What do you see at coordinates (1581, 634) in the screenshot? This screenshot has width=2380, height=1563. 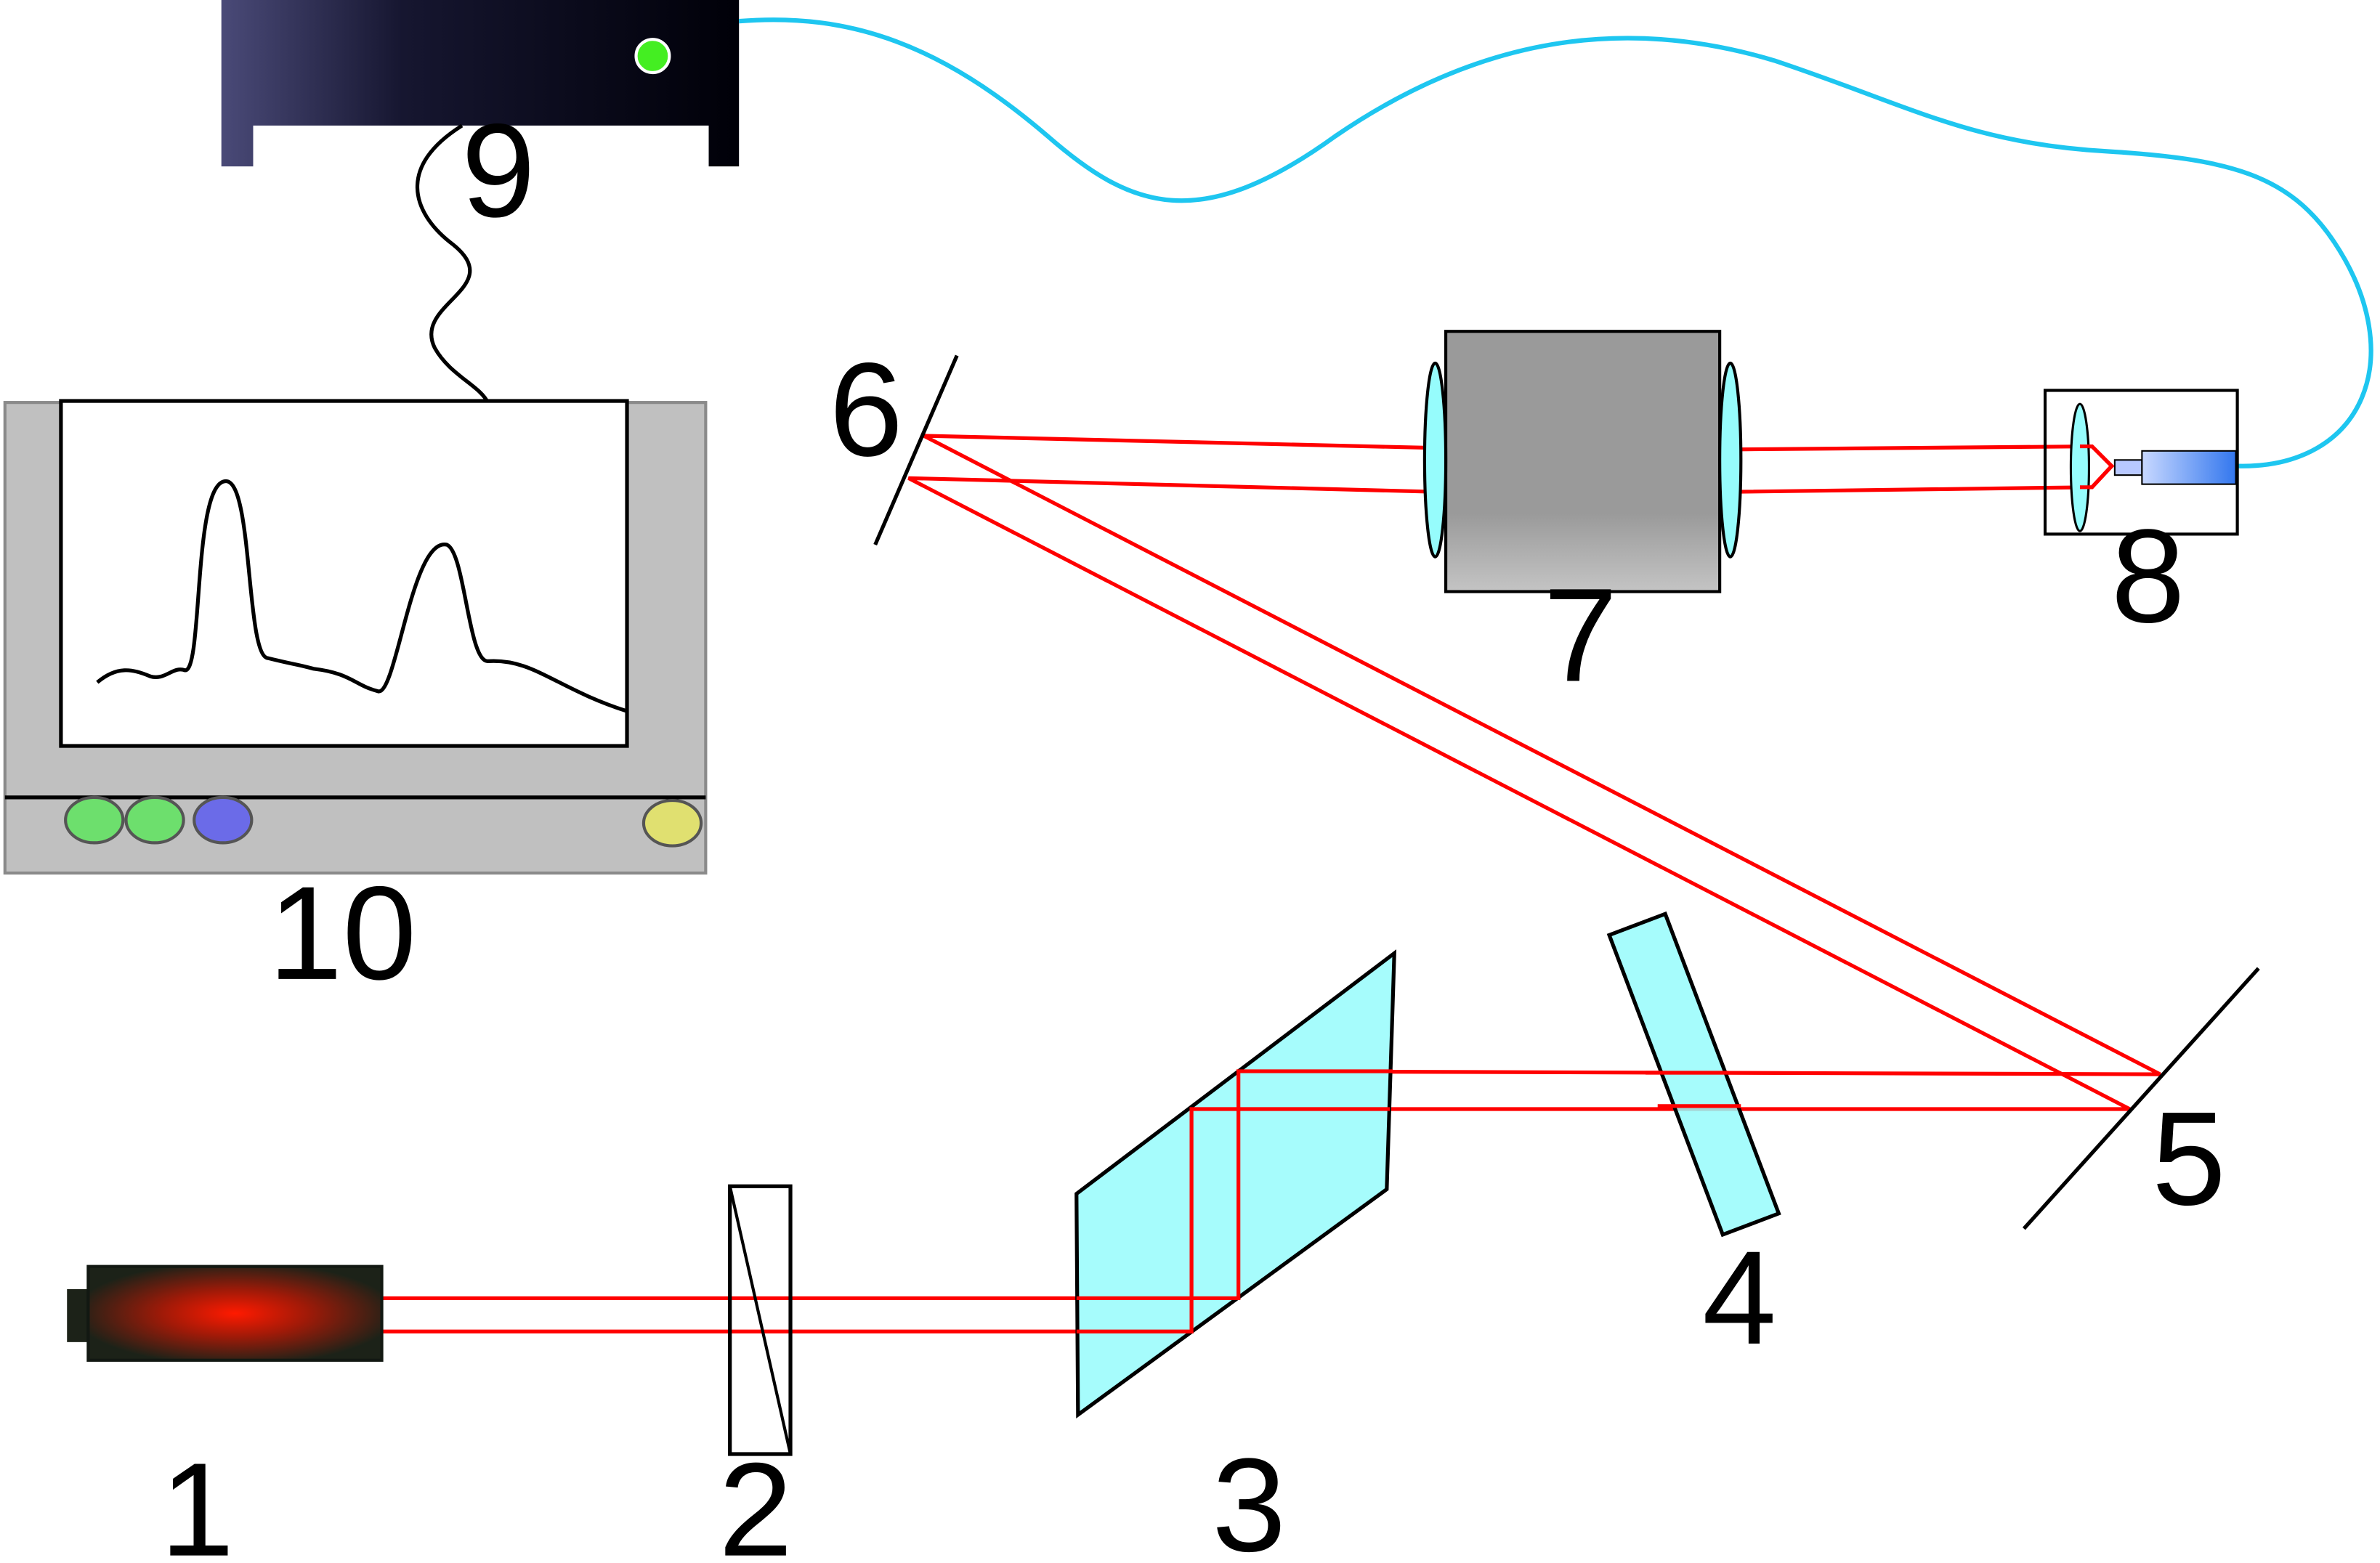 I see `label-modulator: 7` at bounding box center [1581, 634].